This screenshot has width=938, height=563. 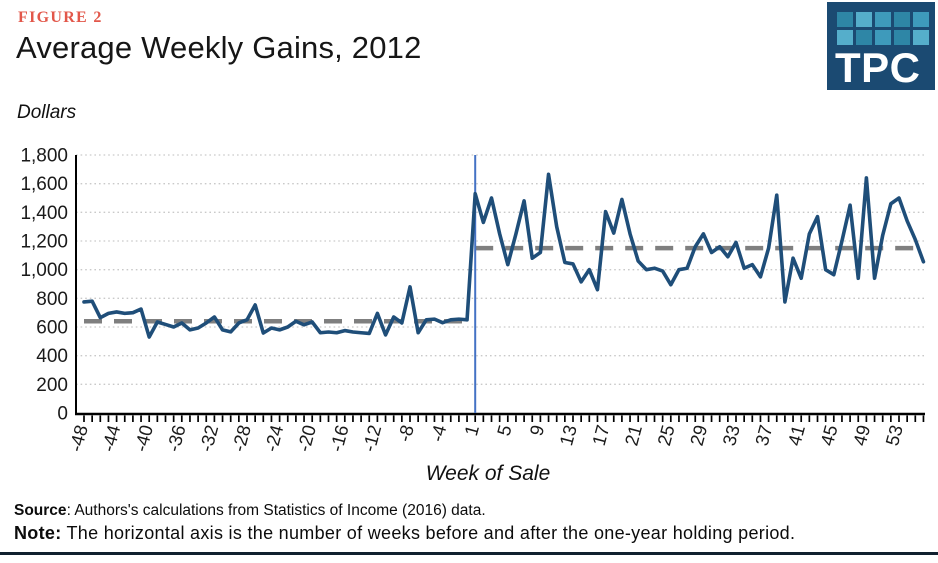 I want to click on x-tick-label: -40, so click(x=143, y=438).